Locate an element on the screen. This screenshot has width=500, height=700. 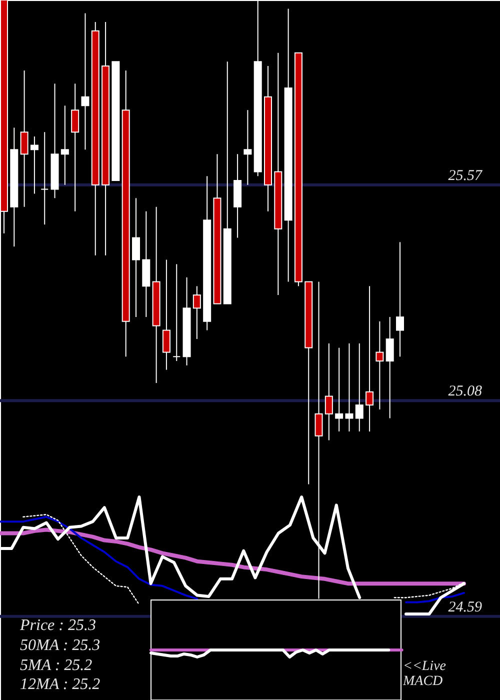
annotation: Price : 25.3 is located at coordinates (57, 625).